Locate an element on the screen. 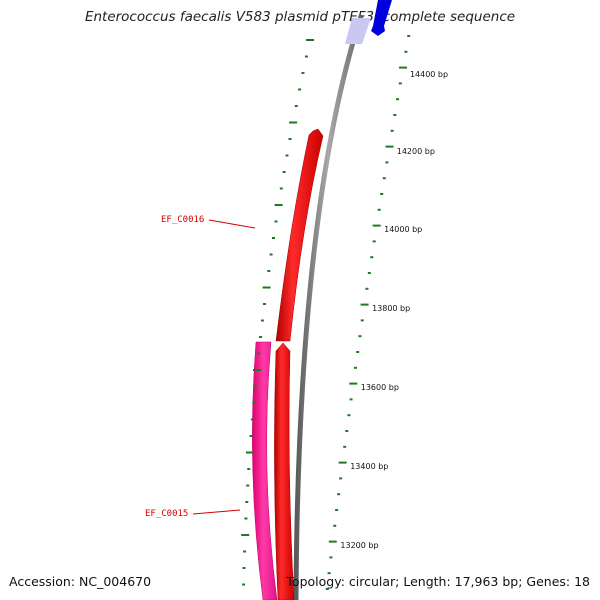 The width and height of the screenshot is (600, 600). scale-label: 13200 bp is located at coordinates (359, 545).